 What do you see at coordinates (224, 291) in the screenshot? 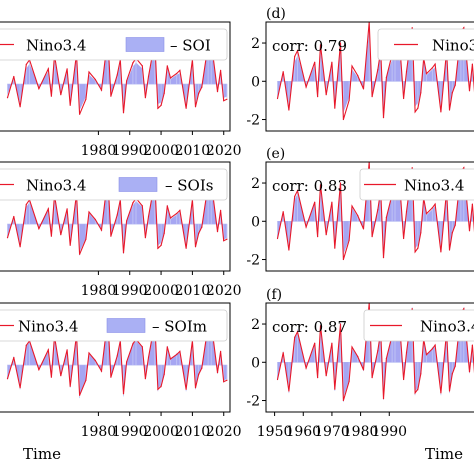
I see `x-tick-label: 2020` at bounding box center [224, 291].